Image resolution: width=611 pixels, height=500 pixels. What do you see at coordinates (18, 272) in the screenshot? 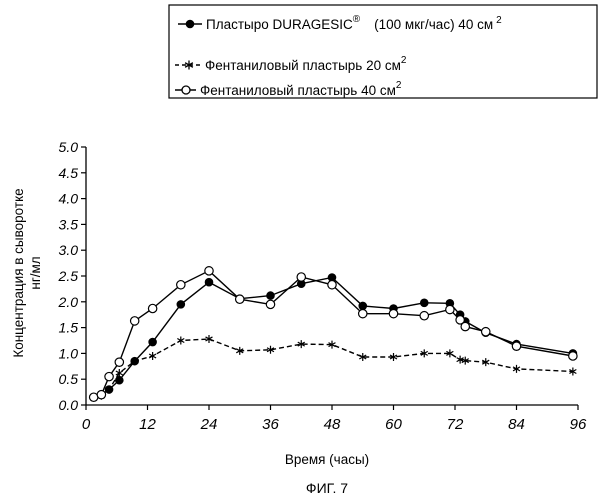
I see `y-axis-title-line-1: Концентрация в сыворотке` at bounding box center [18, 272].